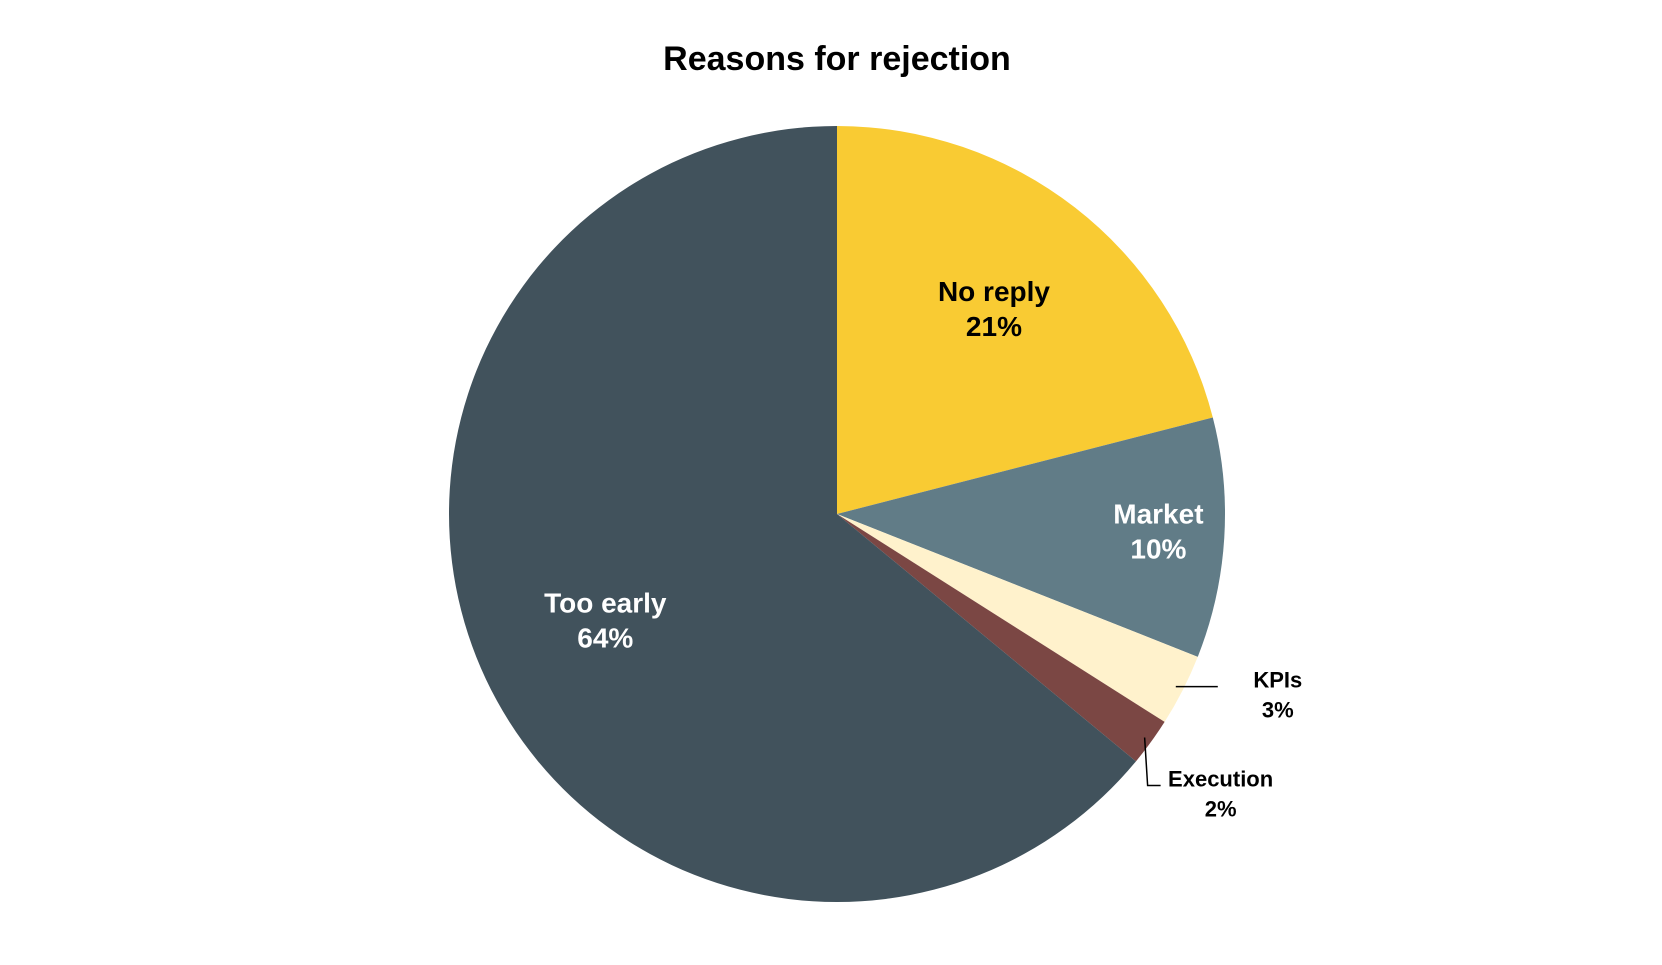  What do you see at coordinates (994, 291) in the screenshot?
I see `slice-label: No reply` at bounding box center [994, 291].